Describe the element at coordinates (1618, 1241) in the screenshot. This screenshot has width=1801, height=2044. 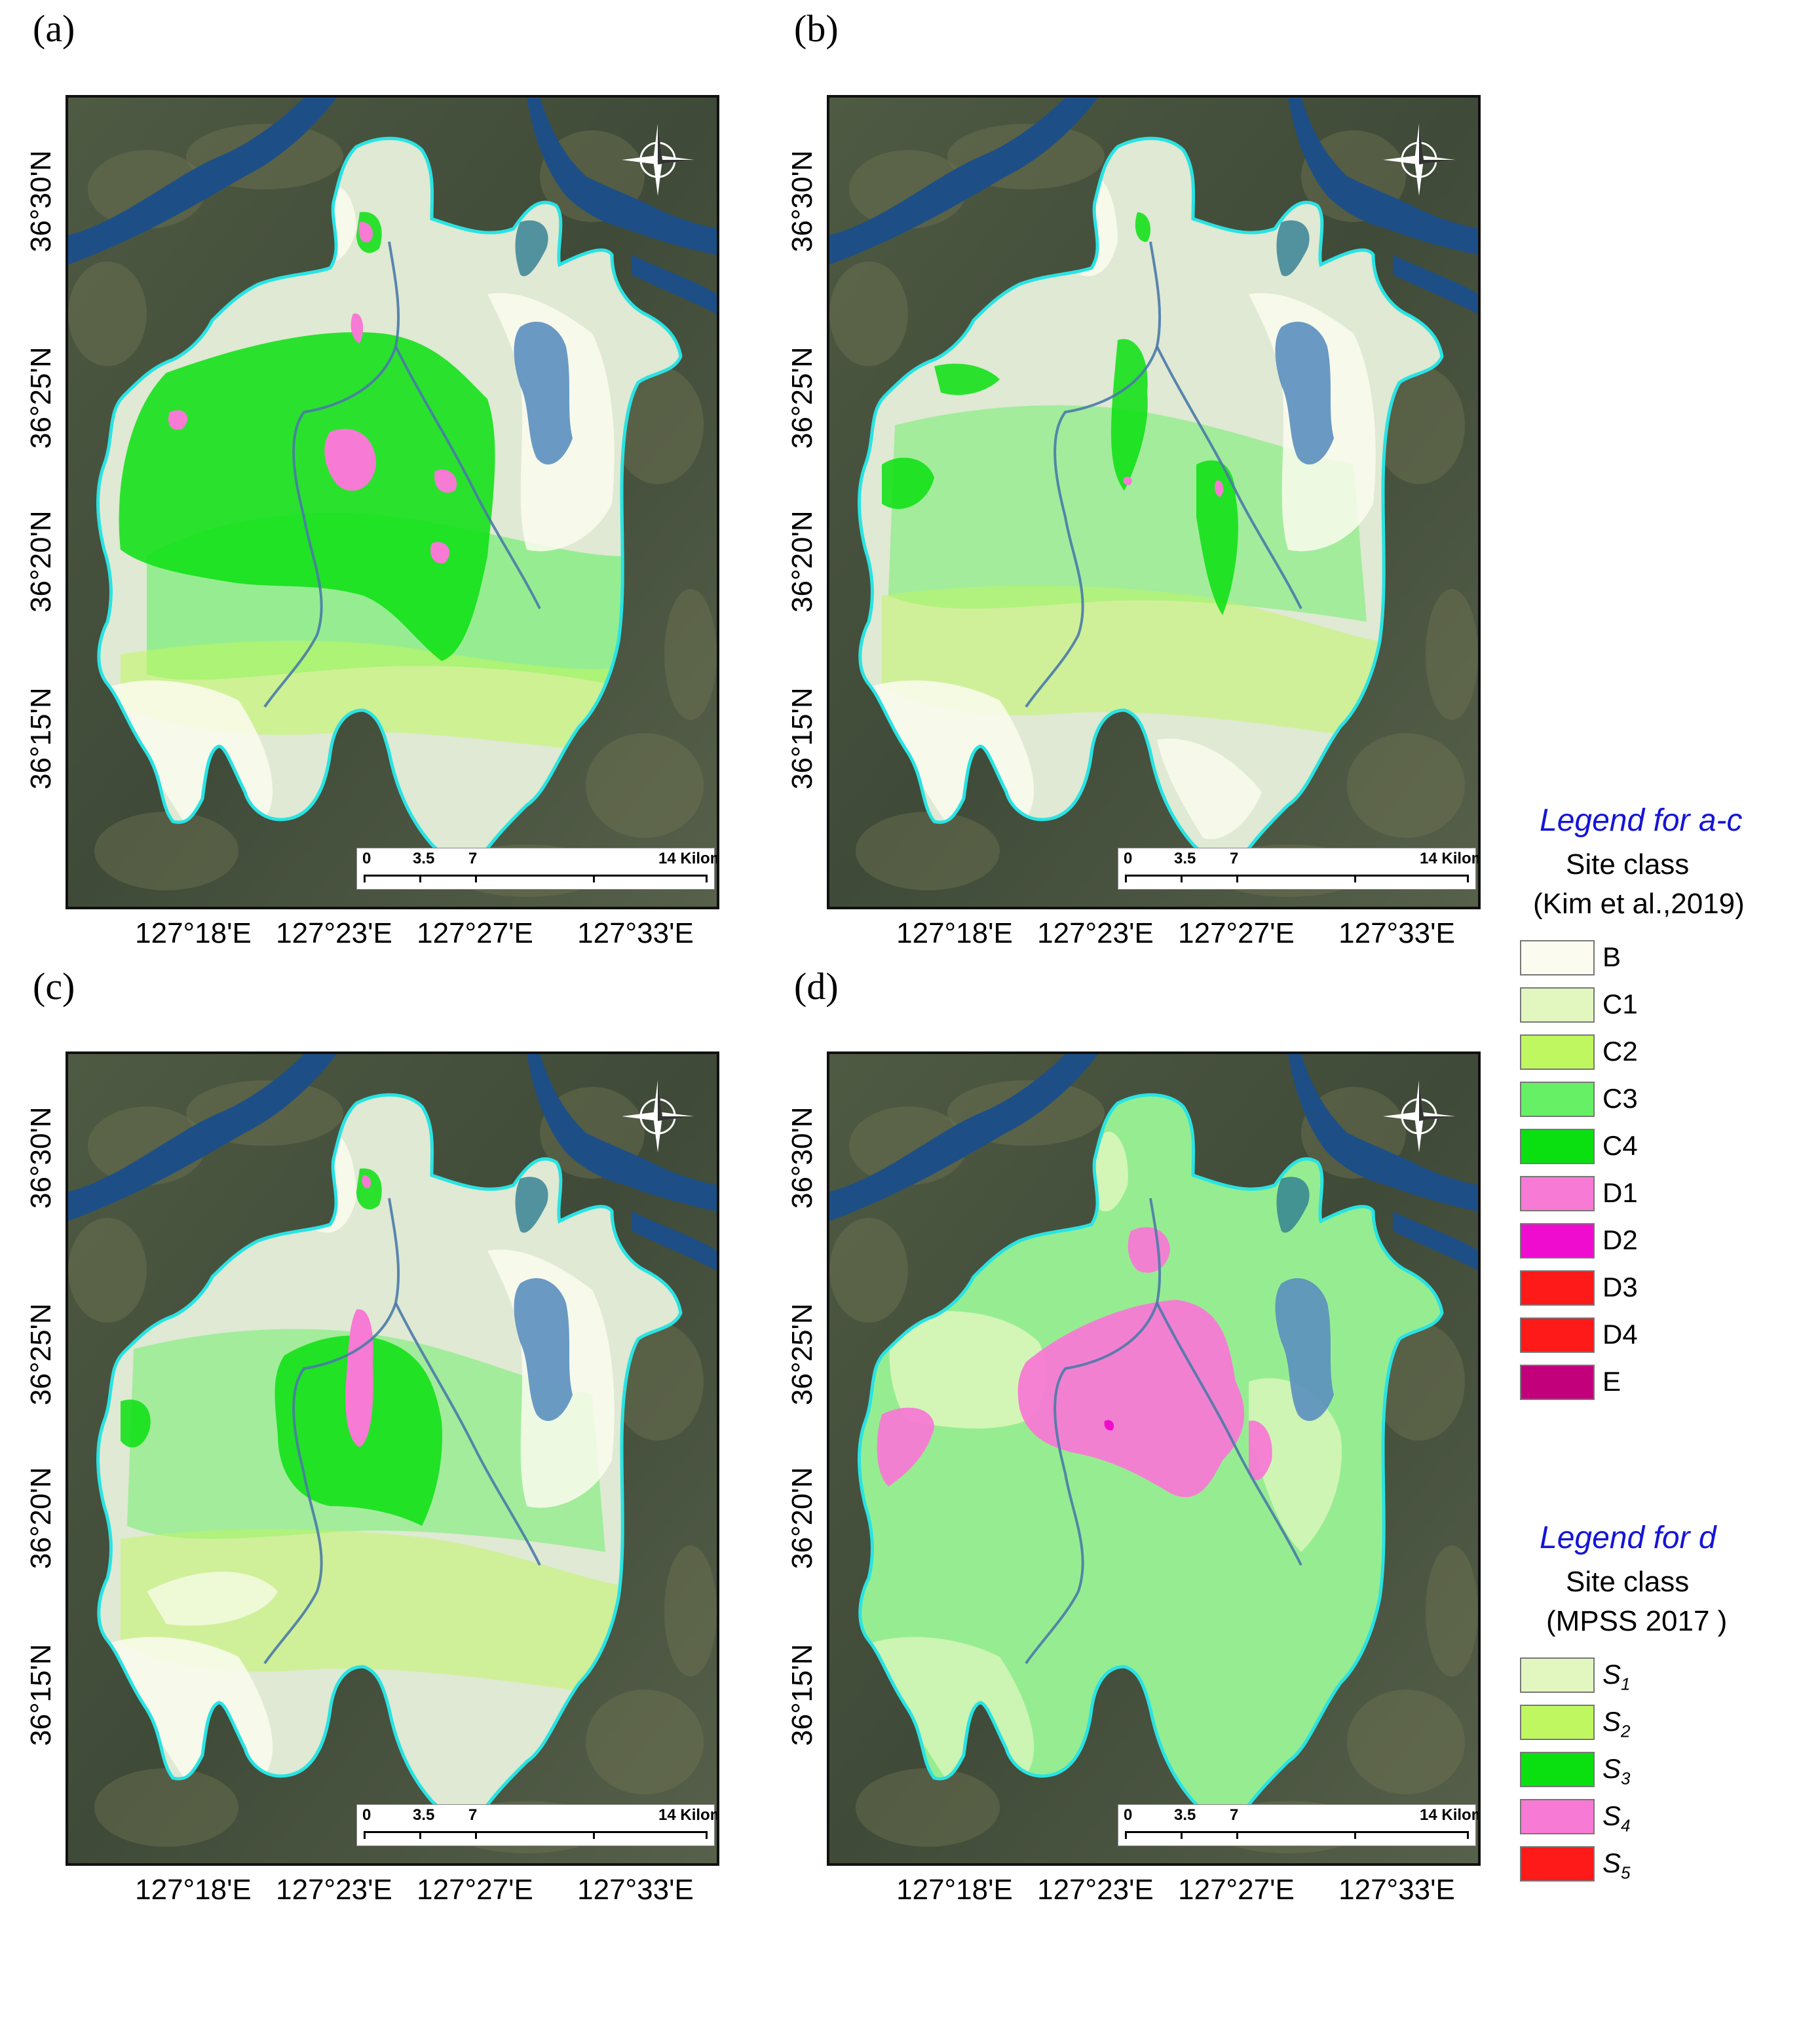
I see `legend-item: D2` at that location.